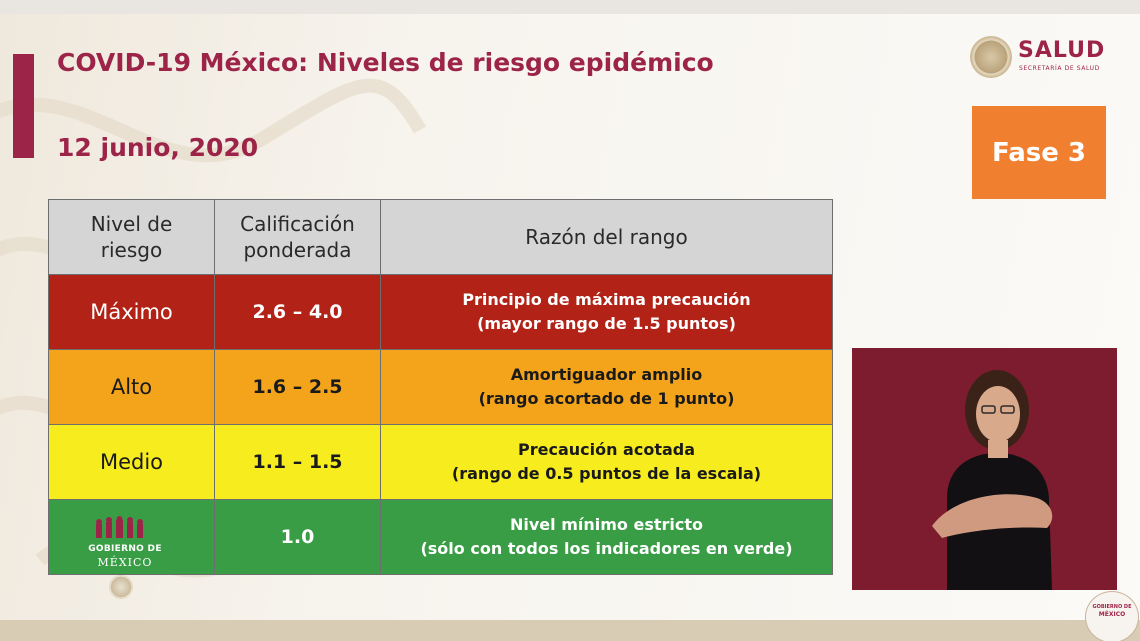 The image size is (1140, 641). What do you see at coordinates (1039, 152) in the screenshot?
I see `phase-badge: Fase 3` at bounding box center [1039, 152].